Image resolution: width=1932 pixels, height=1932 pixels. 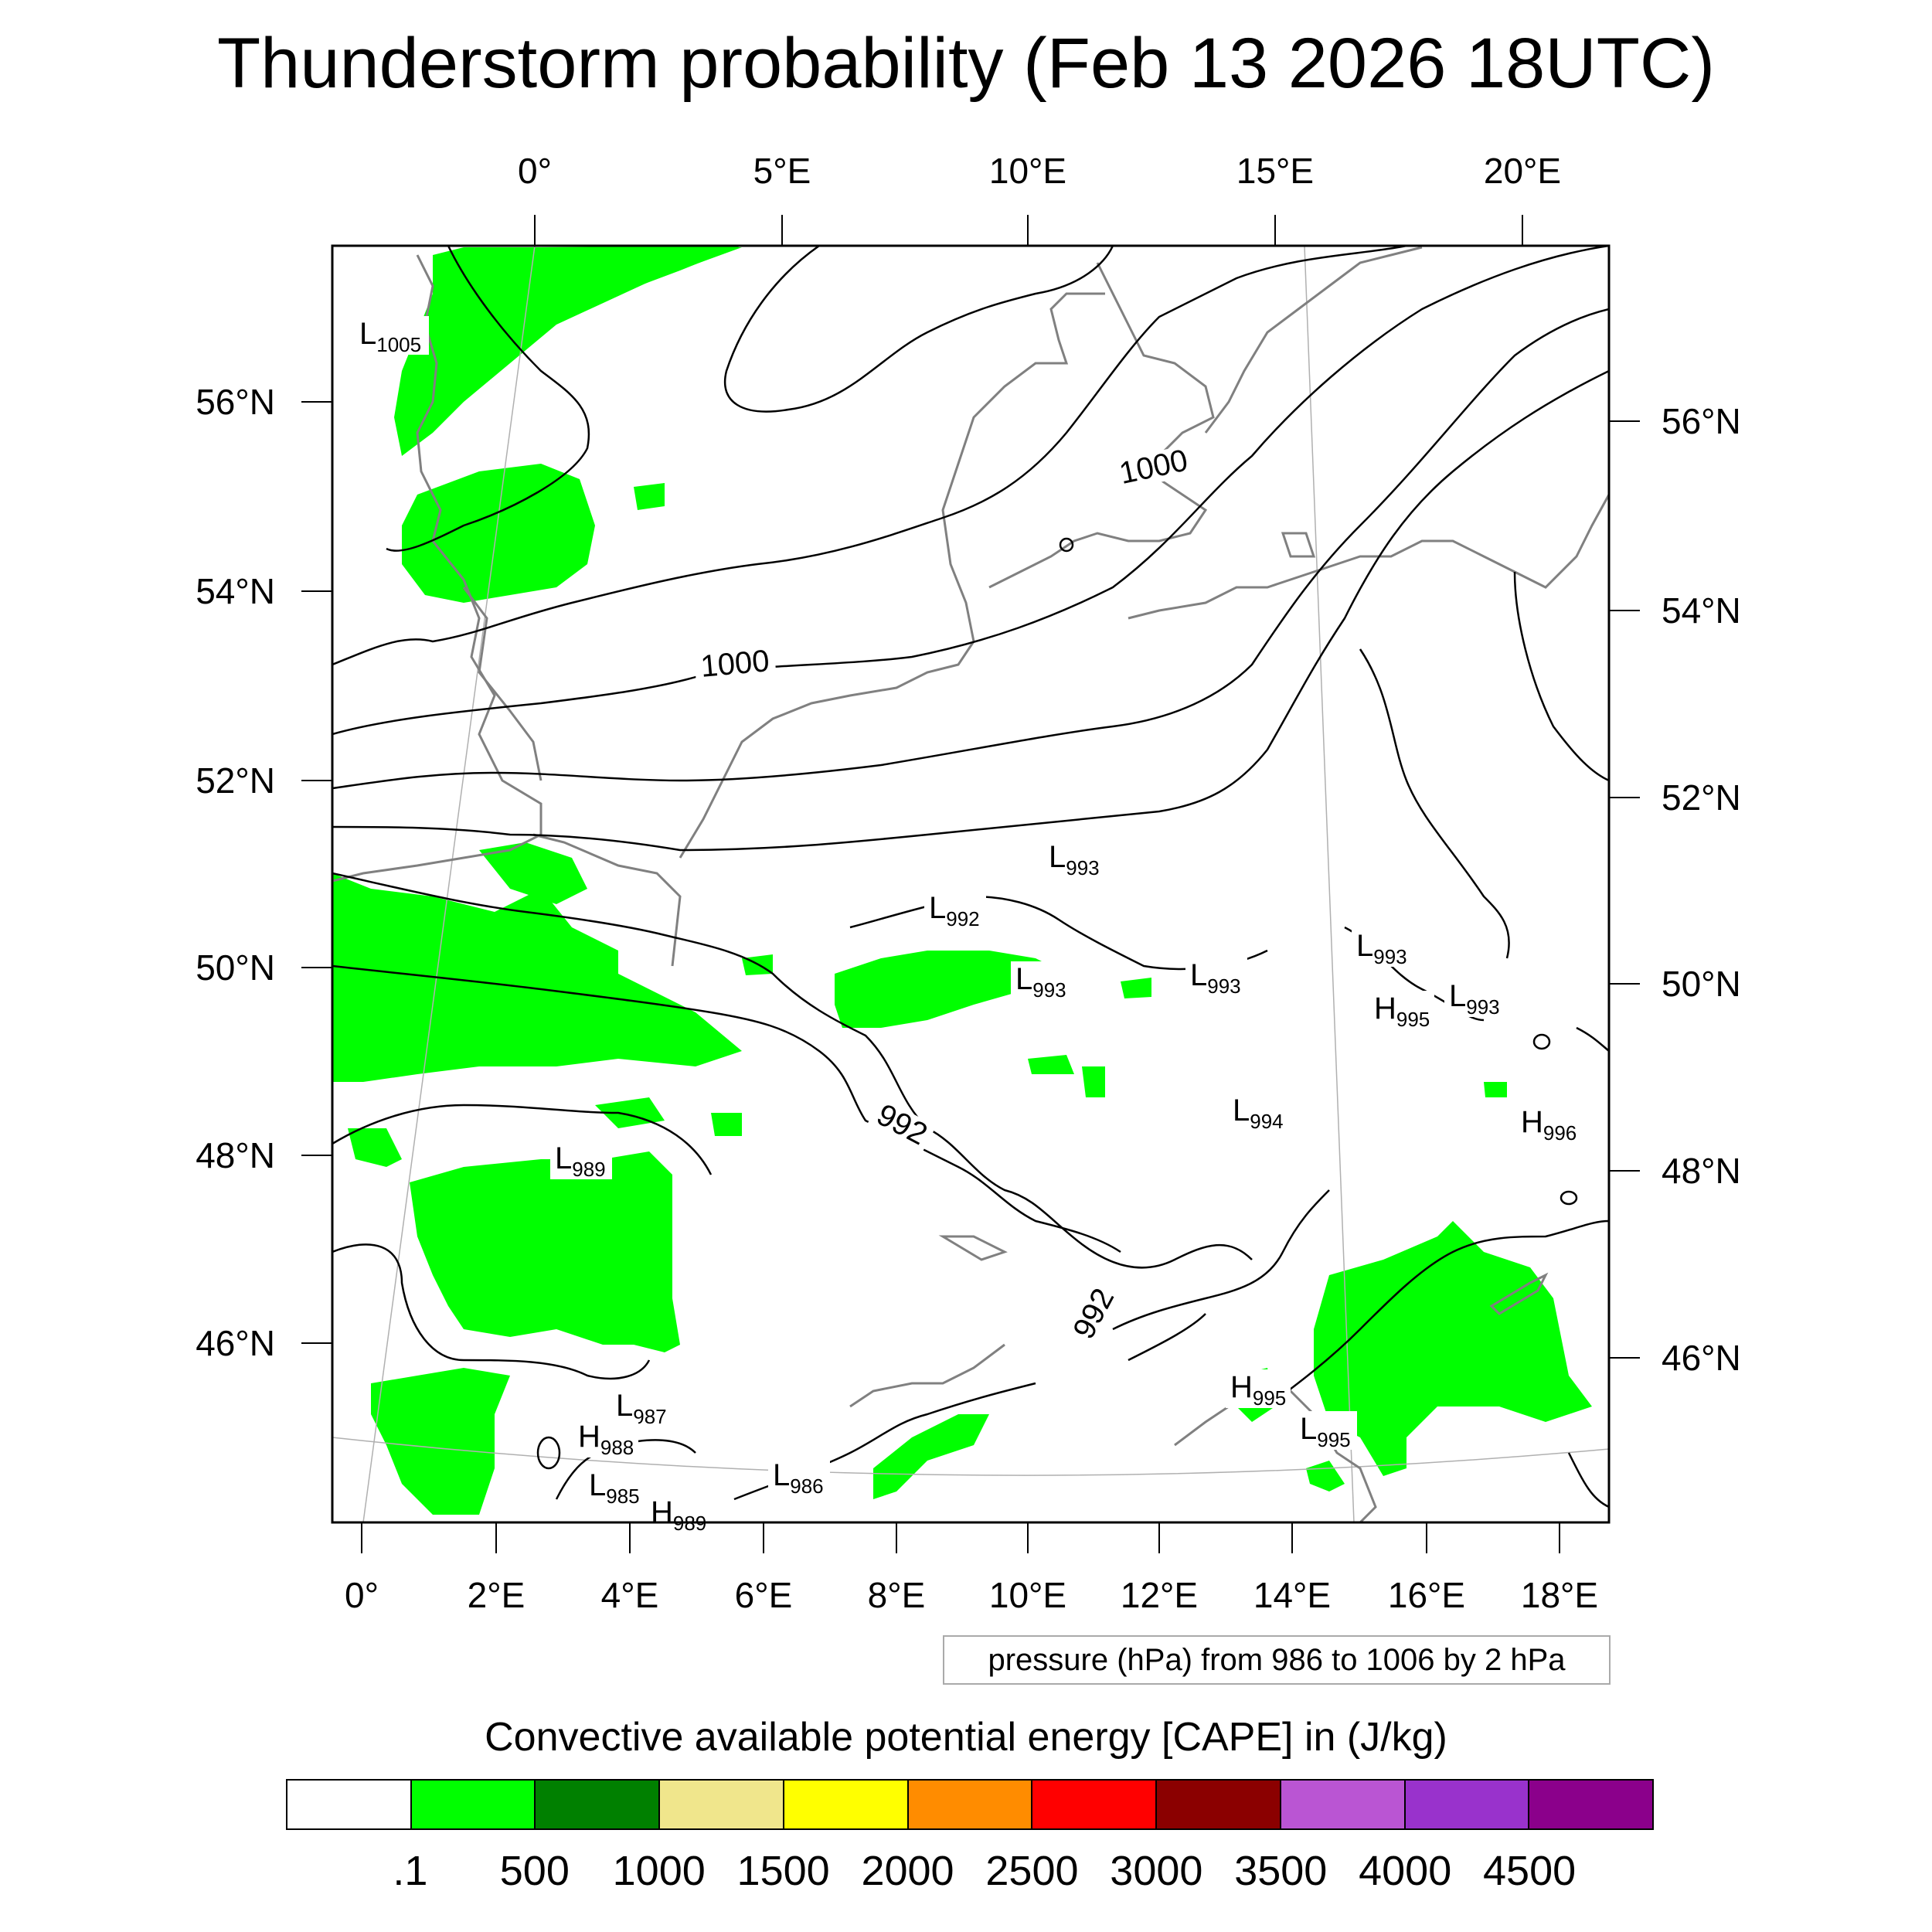 I want to click on cape-area-balkan, so click(x=1453, y=1348).